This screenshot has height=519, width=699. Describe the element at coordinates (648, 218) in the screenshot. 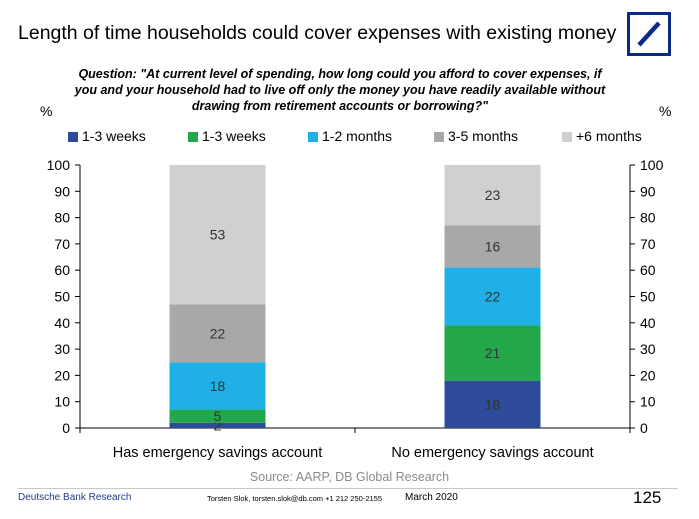

I see `right-y-tick-label: 80` at that location.